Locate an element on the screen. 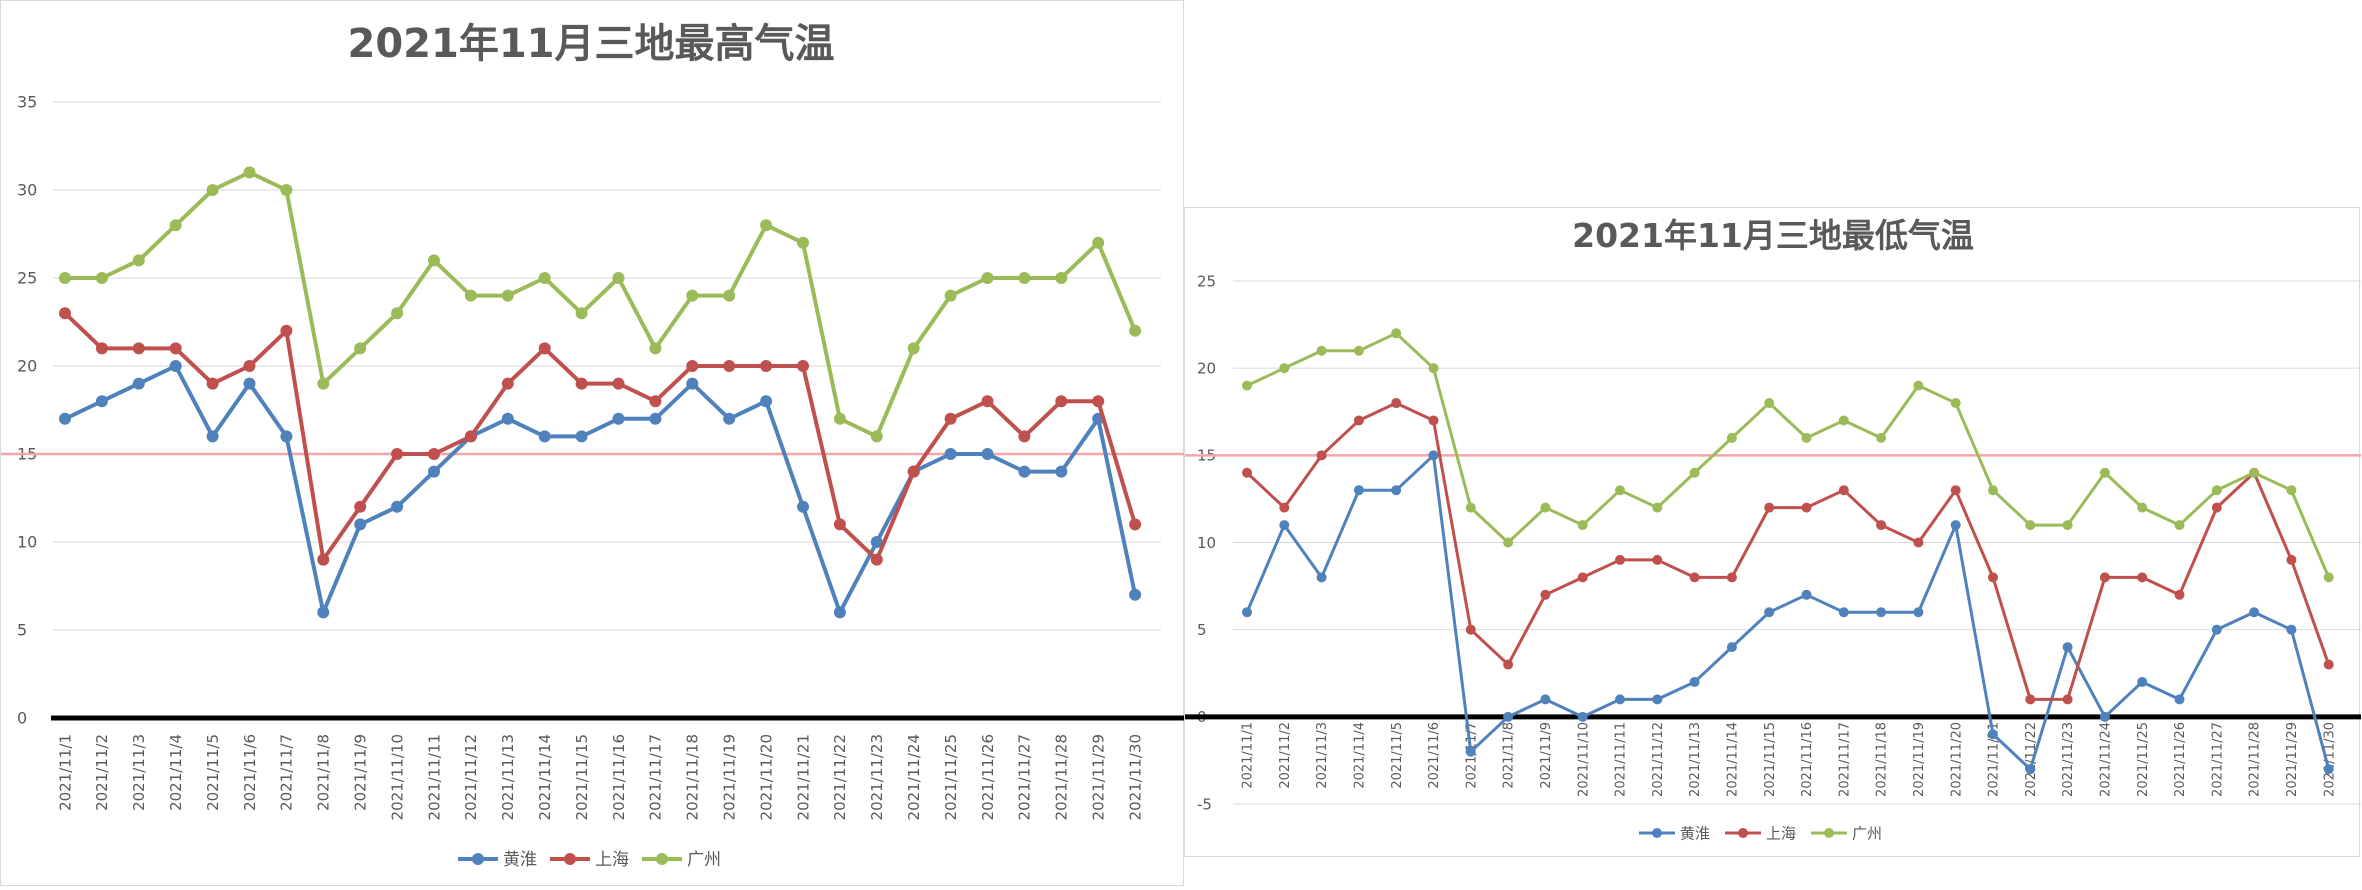 Image resolution: width=2362 pixels, height=890 pixels. y-tick-label: 0 is located at coordinates (22, 718).